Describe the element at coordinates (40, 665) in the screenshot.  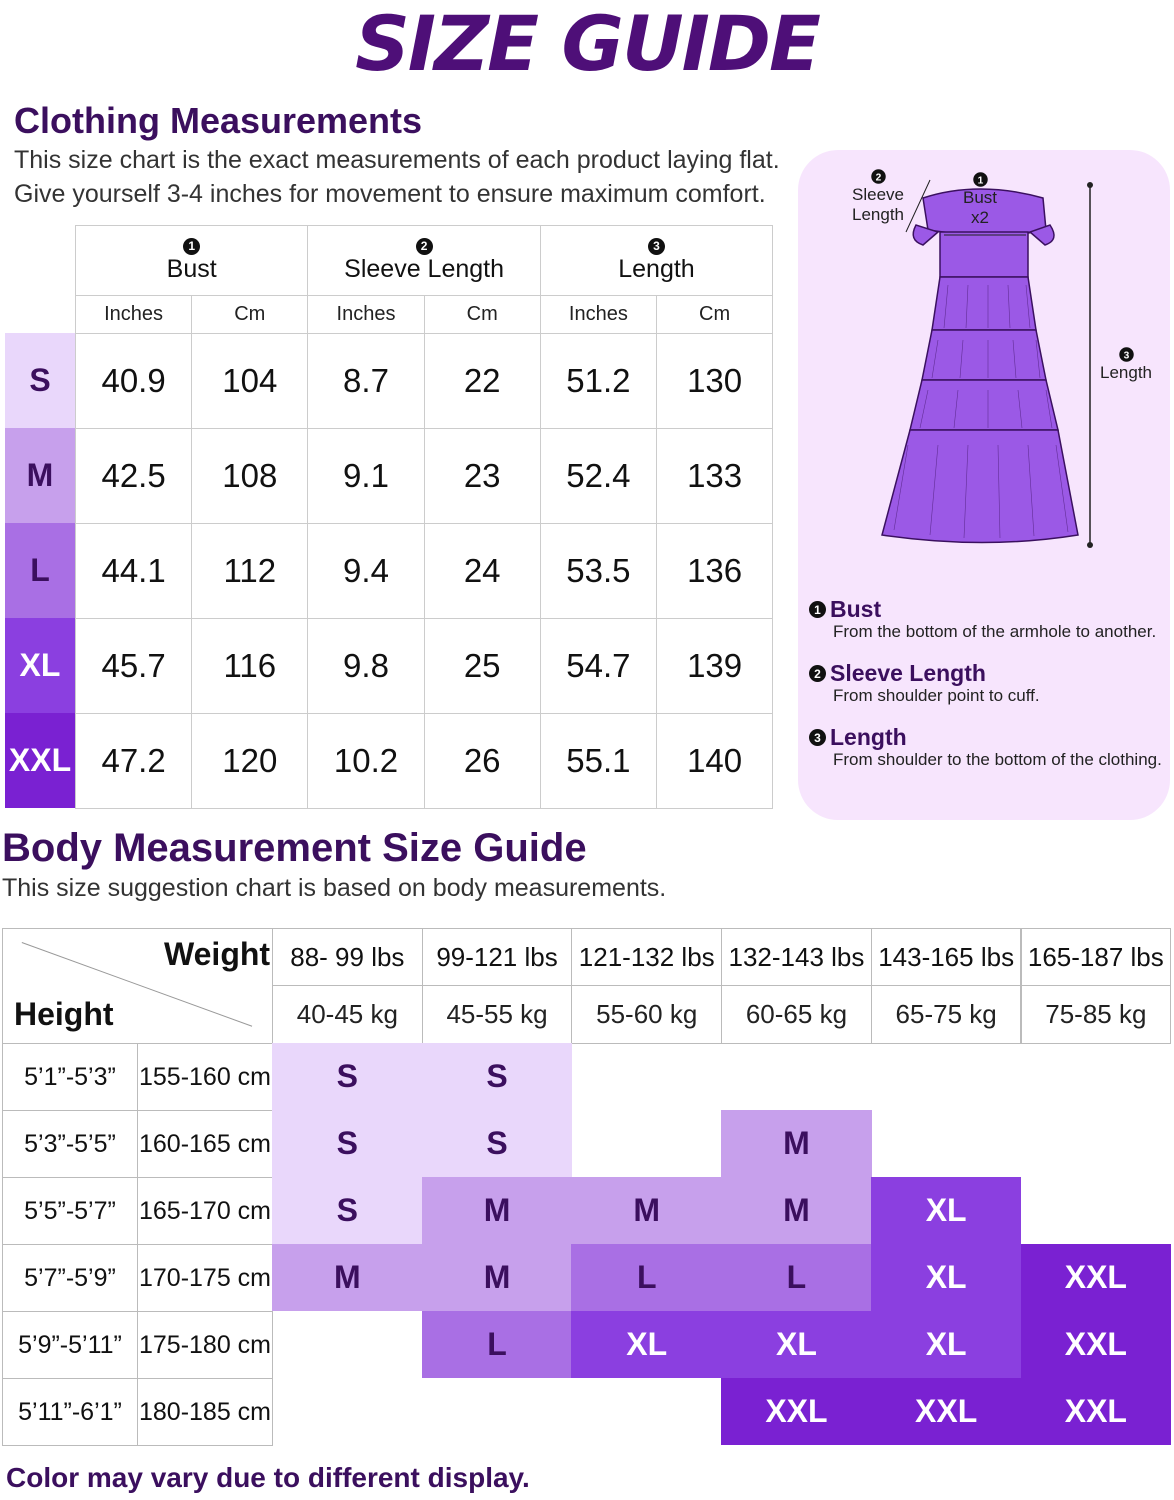
I see `size-label: XL` at that location.